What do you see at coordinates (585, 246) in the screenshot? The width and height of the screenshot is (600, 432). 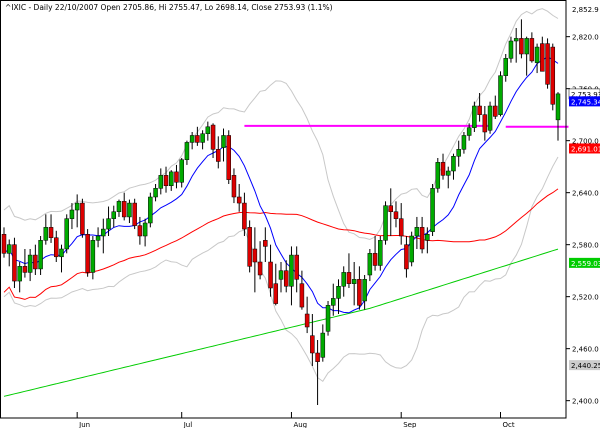 I see `y-tick-label: 2,580.0` at bounding box center [585, 246].